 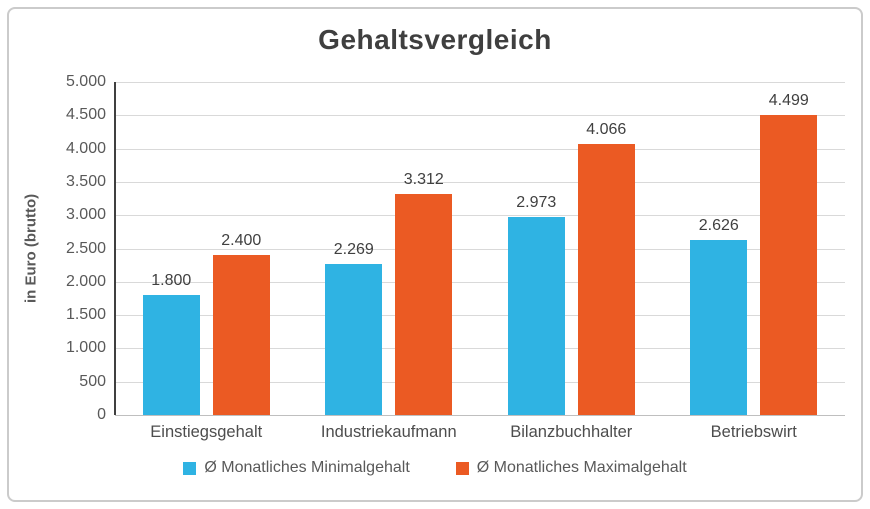 I want to click on bar-group: 2.626 4.499, so click(x=754, y=248).